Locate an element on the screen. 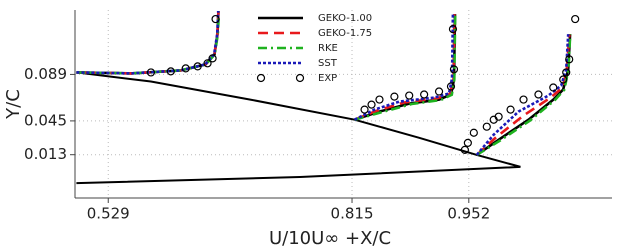  legend-label: EXP is located at coordinates (327, 78).